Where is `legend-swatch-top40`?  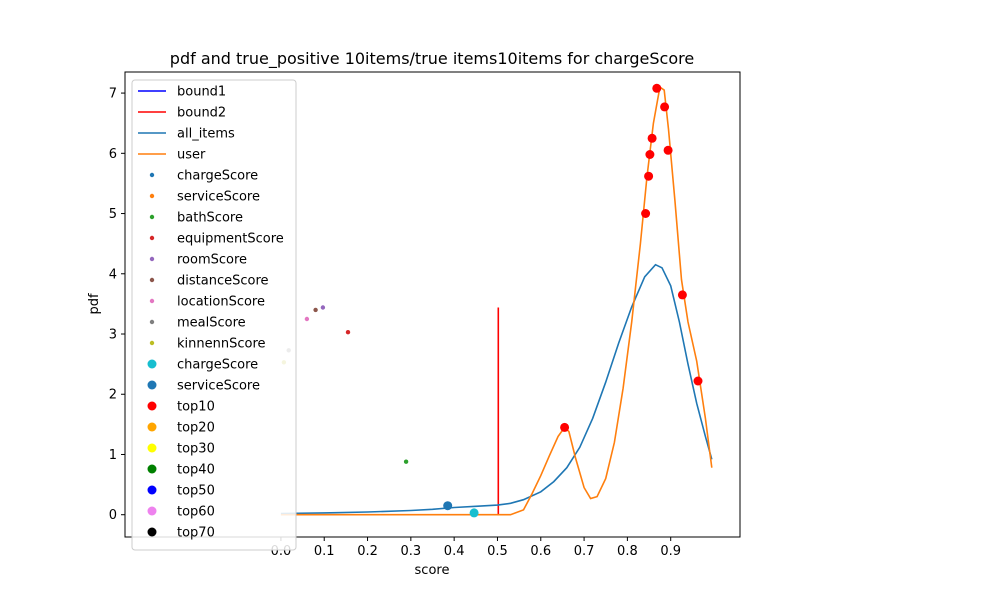
legend-swatch-top40 is located at coordinates (152, 469).